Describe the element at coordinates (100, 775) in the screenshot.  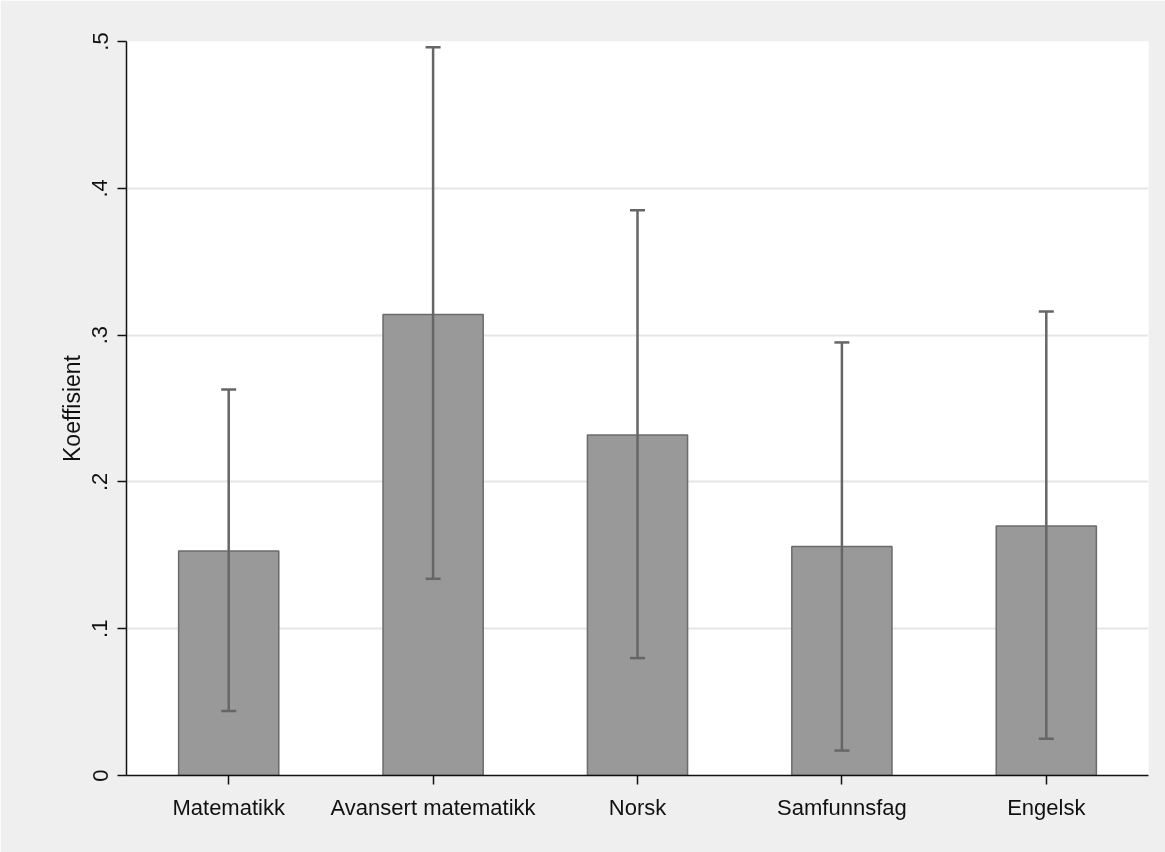
I see `y-tick-label: 0` at that location.